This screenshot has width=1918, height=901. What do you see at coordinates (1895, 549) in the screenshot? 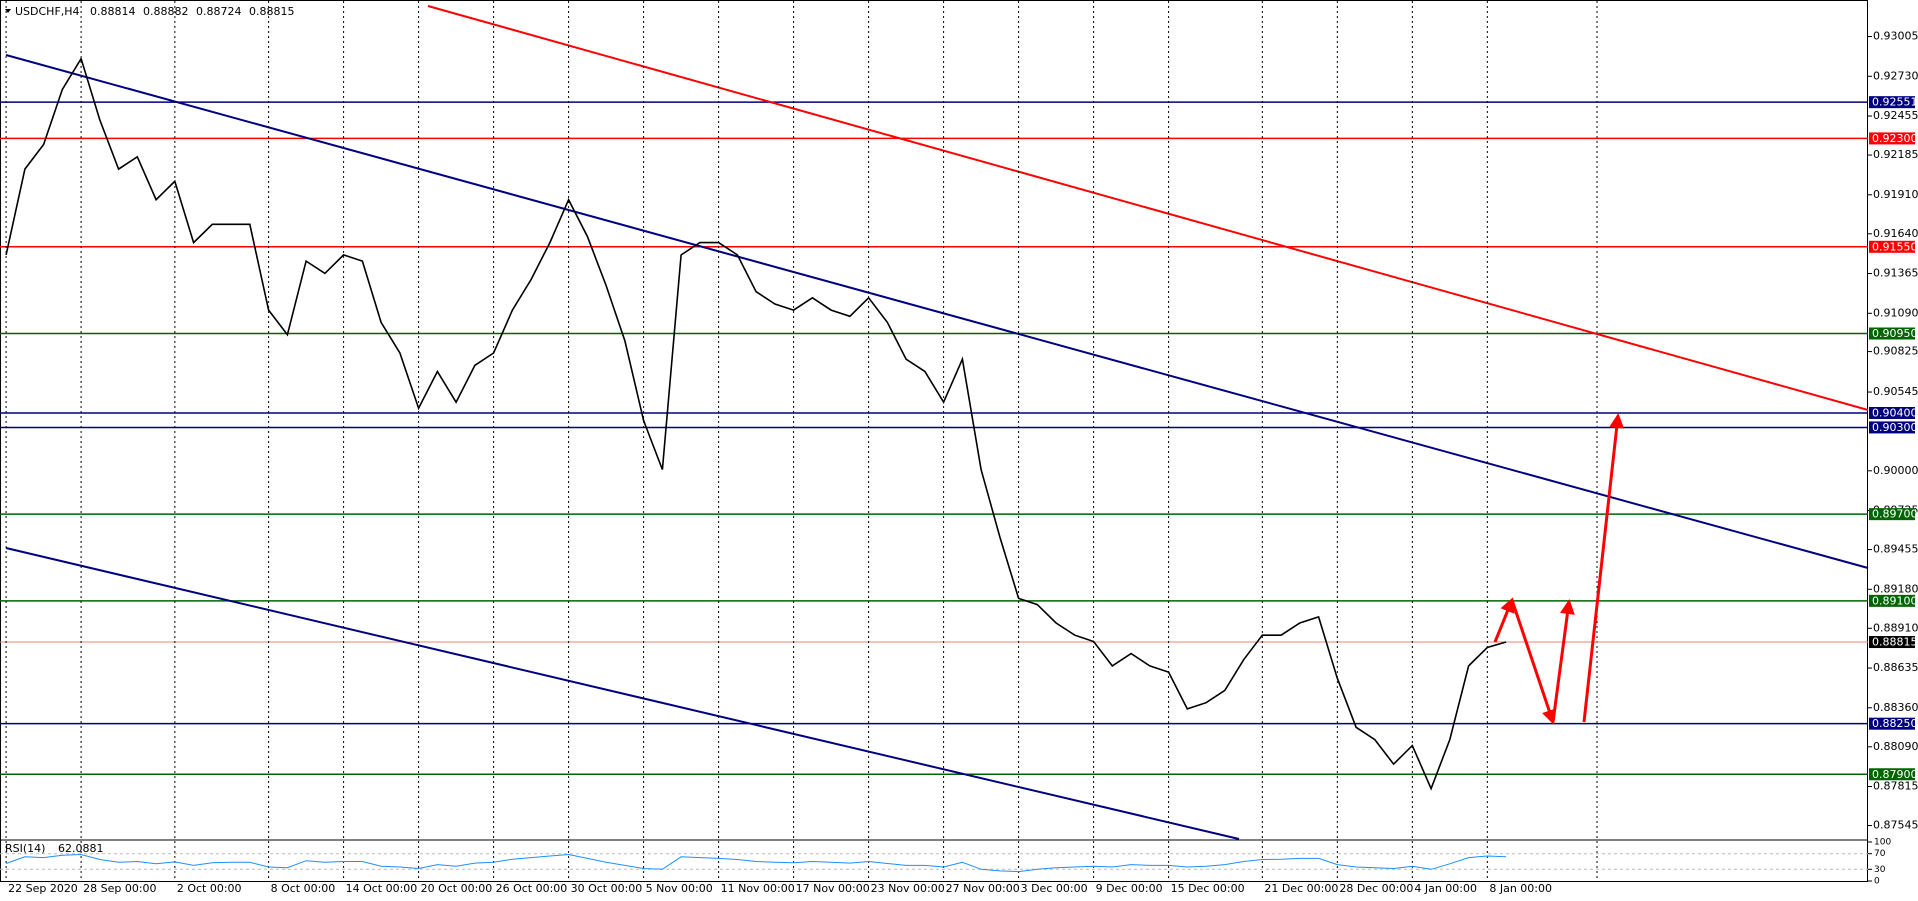
I see `y-tick-label: 0.89455` at bounding box center [1895, 549].